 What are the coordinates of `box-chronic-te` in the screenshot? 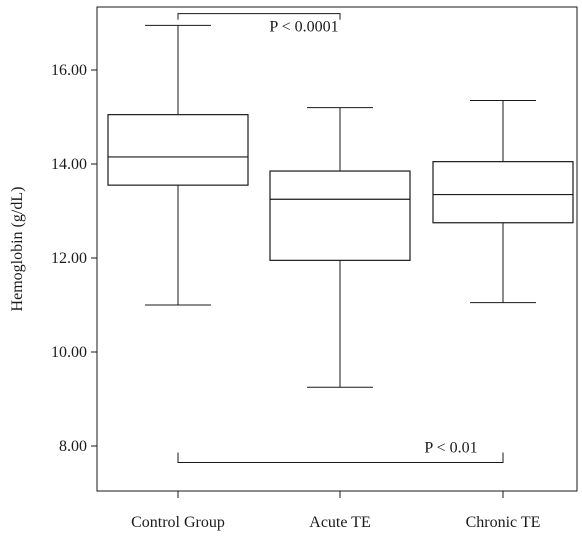 It's located at (503, 202).